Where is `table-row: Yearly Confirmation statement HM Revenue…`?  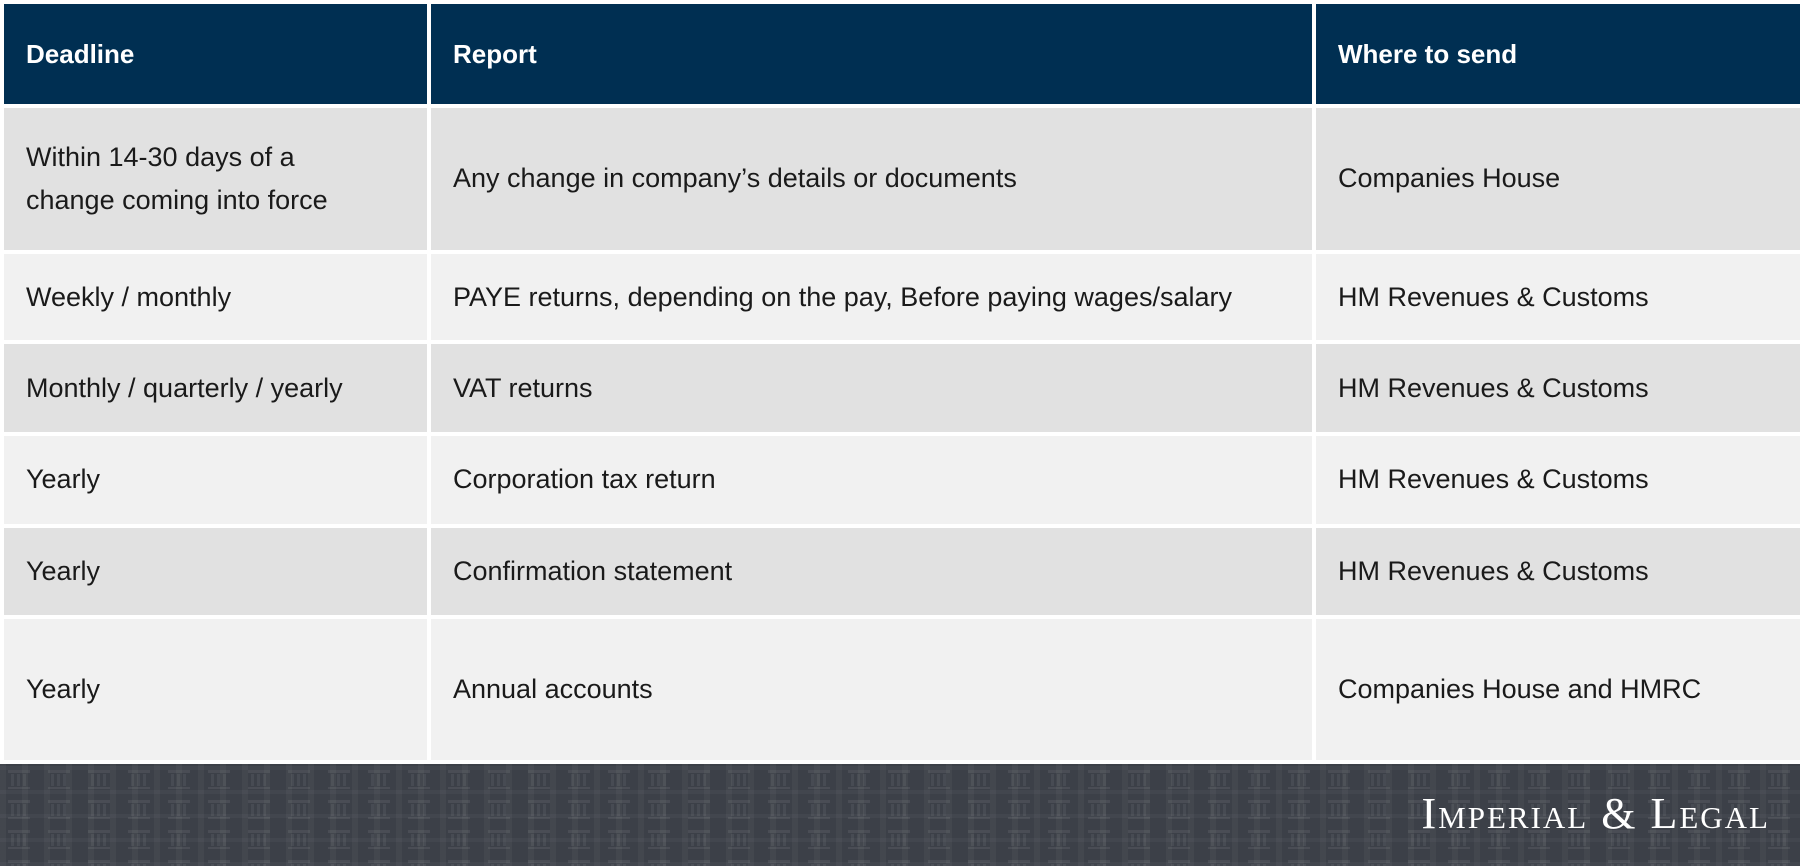
table-row: Yearly Confirmation statement HM Revenue… is located at coordinates (902, 571).